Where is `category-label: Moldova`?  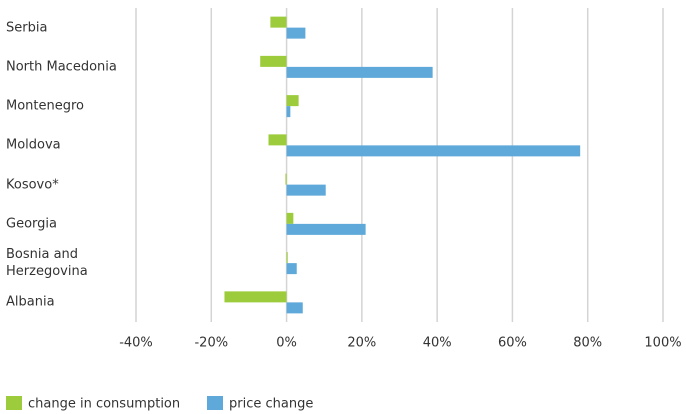
category-label: Moldova is located at coordinates (33, 145).